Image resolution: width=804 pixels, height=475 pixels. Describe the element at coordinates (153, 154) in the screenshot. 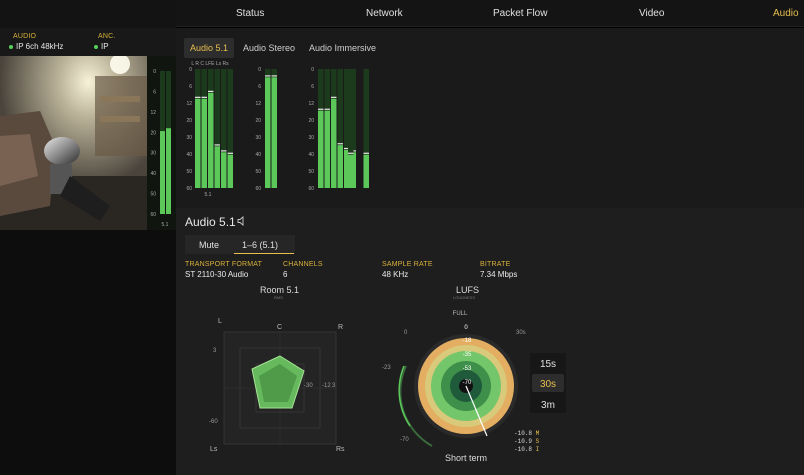

I see `left-meter-tick: 30` at that location.